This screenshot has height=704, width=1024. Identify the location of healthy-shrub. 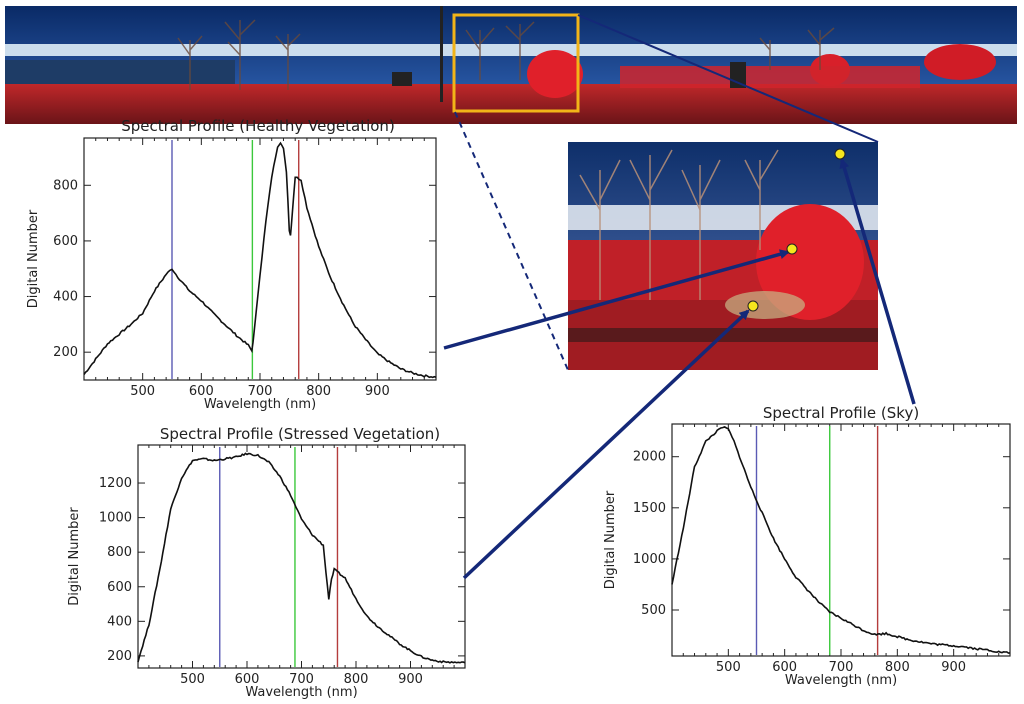
(810, 262).